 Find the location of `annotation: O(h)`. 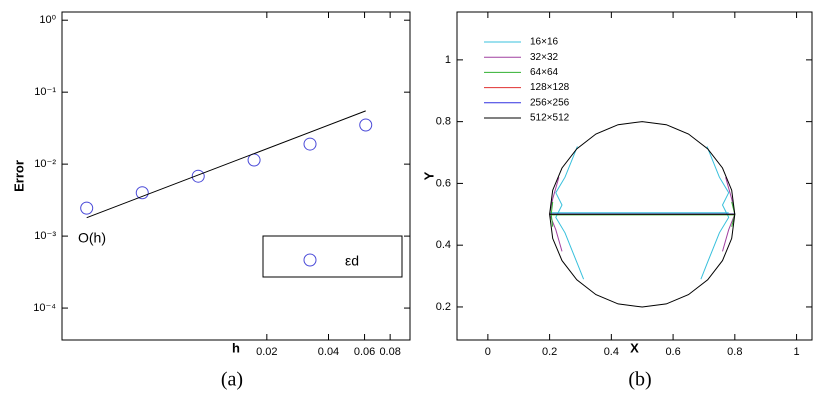

annotation: O(h) is located at coordinates (92, 238).